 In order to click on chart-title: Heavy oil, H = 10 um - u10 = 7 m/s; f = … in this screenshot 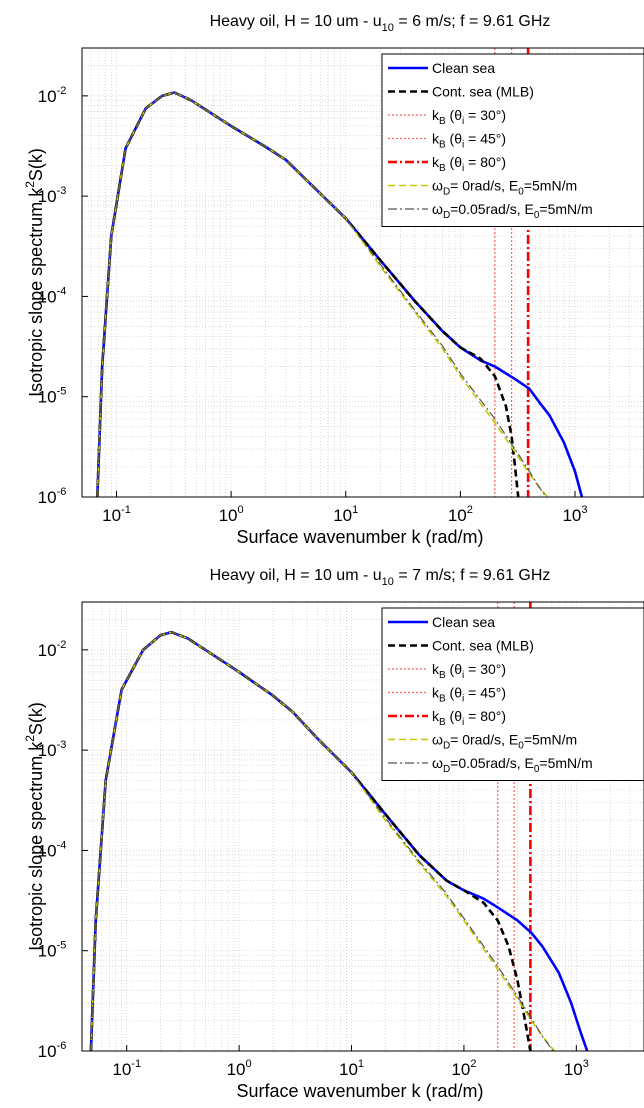, I will do `click(380, 577)`.